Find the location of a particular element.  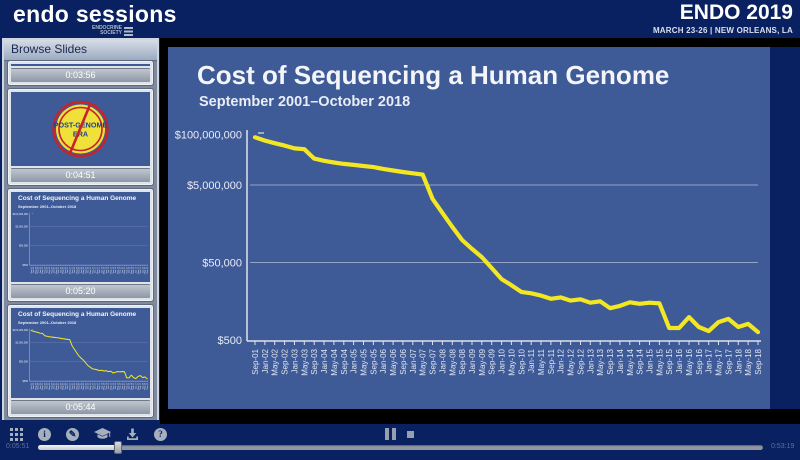

x-tick-label: Jan-16 is located at coordinates (679, 360).